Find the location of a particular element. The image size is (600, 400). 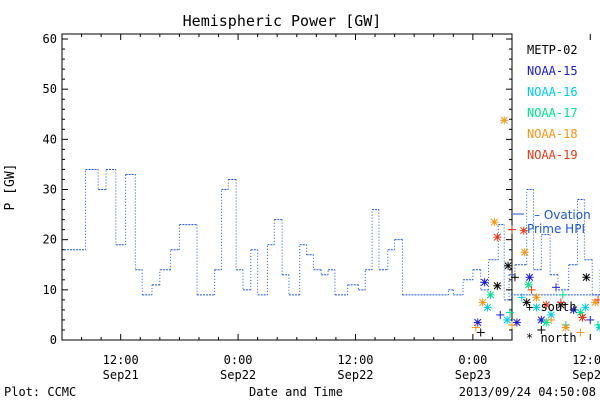

ovation-label-line2: Prime HPI is located at coordinates (556, 229).